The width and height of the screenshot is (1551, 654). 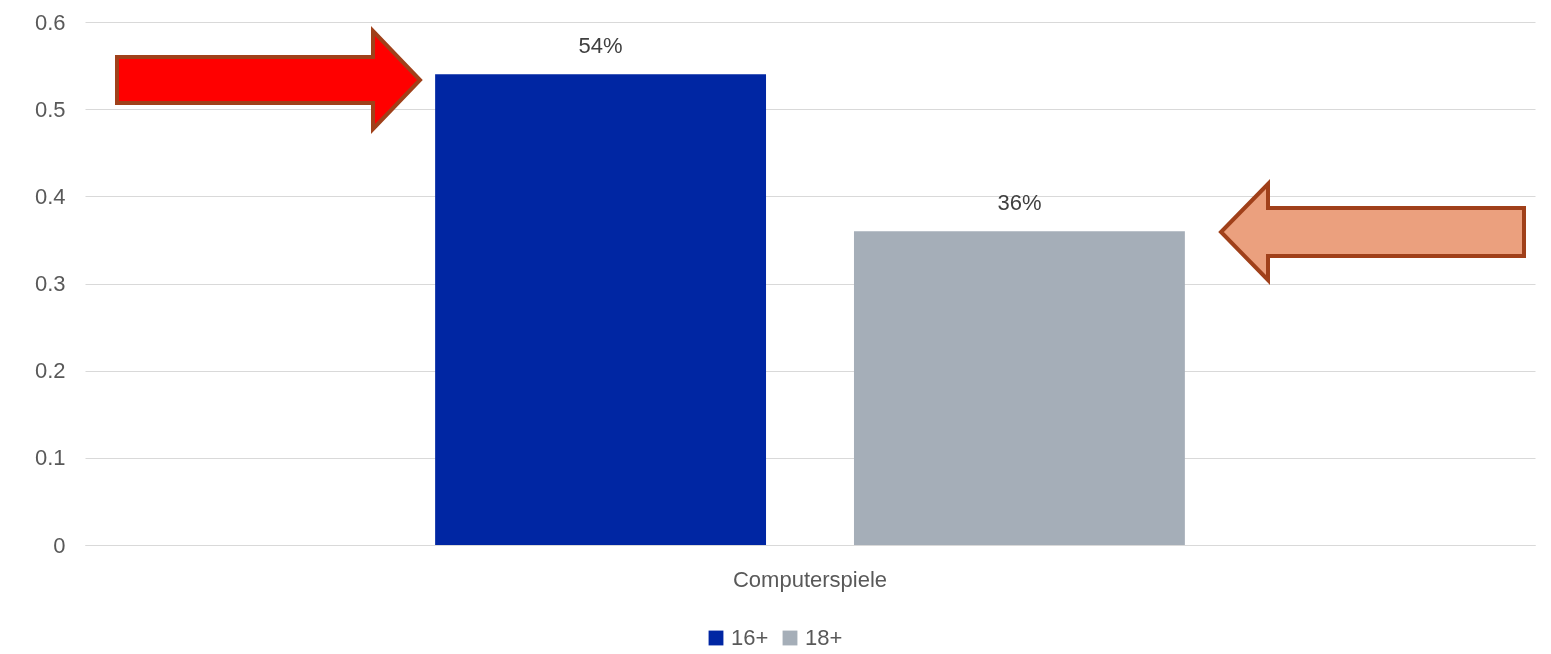 I want to click on data-label: 36%, so click(x=1019, y=203).